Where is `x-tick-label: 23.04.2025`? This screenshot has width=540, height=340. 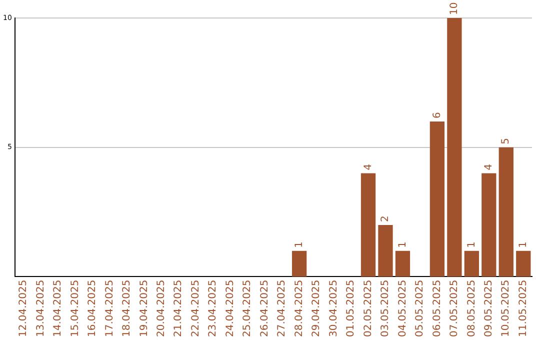 x-tick-label: 23.04.2025 is located at coordinates (213, 309).